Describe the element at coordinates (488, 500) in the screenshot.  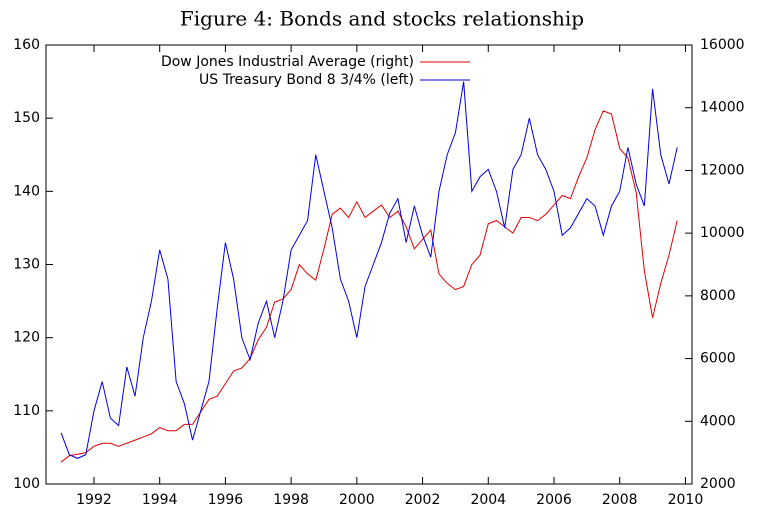
I see `x-tick-label: 2004` at that location.